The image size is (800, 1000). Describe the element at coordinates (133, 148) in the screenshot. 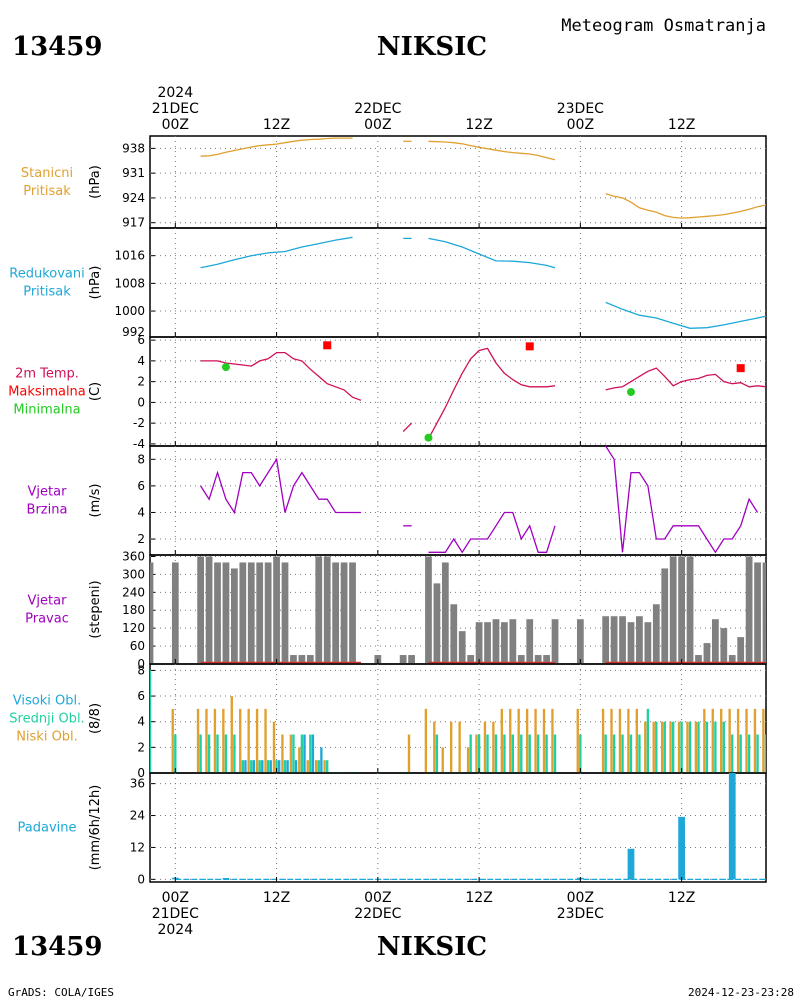

I see `y-tick-label: 938` at that location.